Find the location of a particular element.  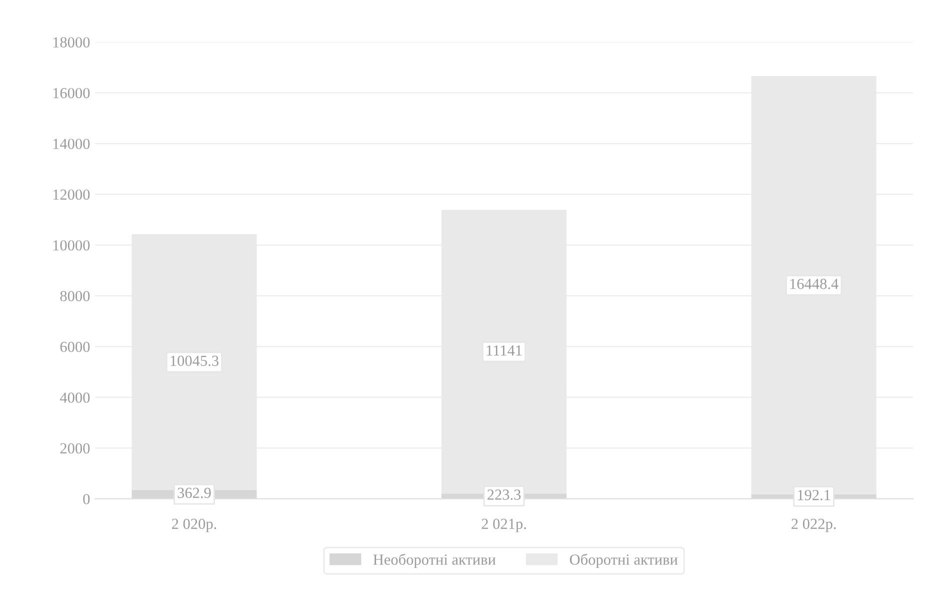

legend-label: Оборотні активи is located at coordinates (624, 561).